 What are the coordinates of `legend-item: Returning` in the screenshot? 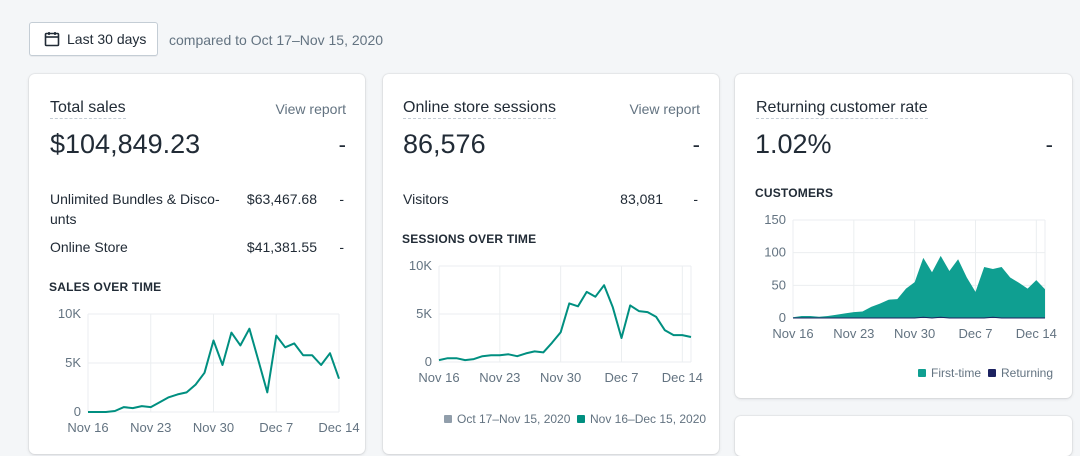 It's located at (1020, 373).